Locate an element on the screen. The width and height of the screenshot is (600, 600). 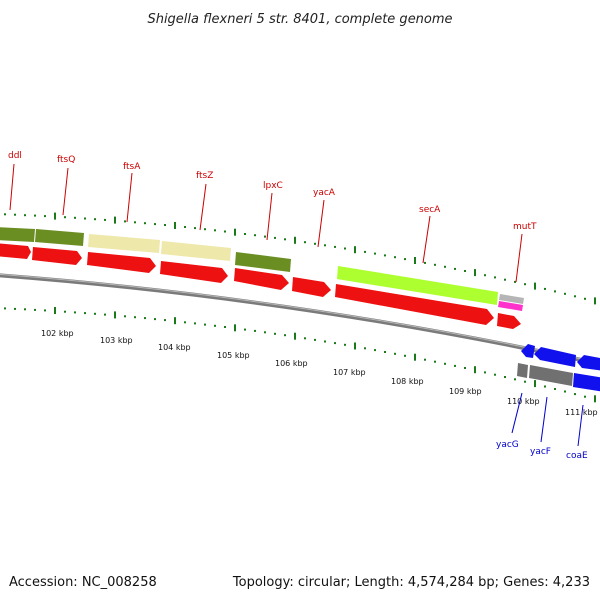
cds-arrow-ftsQ is located at coordinates (57, 256).